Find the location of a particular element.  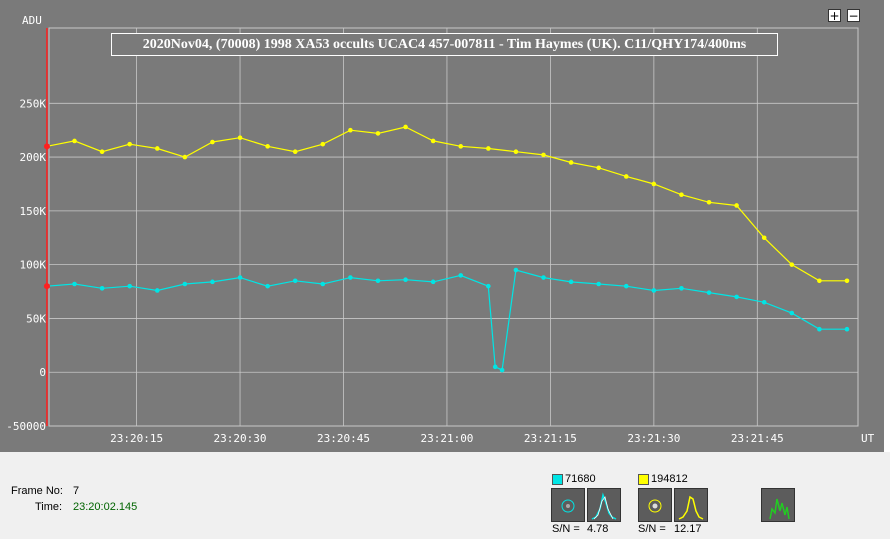

target-snr-label: S/N = is located at coordinates (566, 529).